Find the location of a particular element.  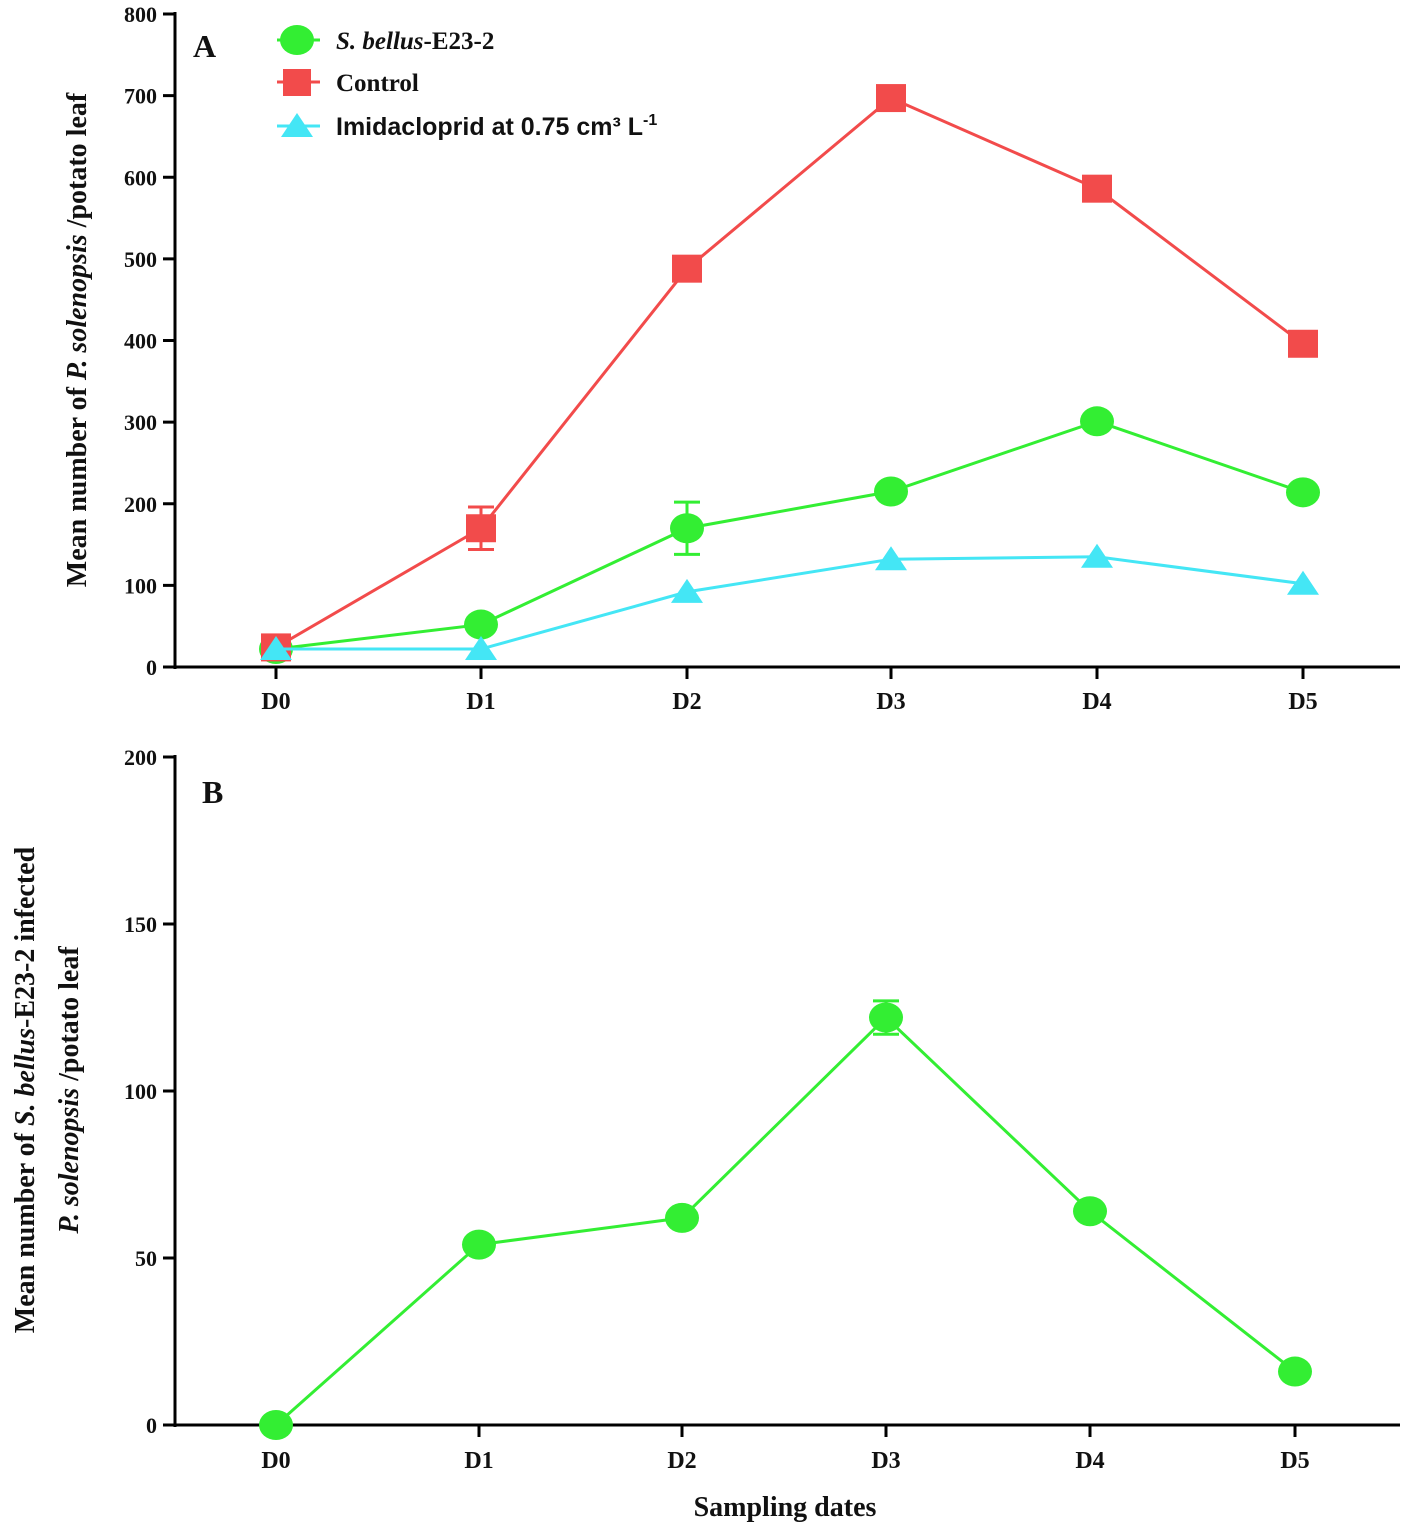

panel-a-x-tick-label: D4 is located at coordinates (1096, 702).